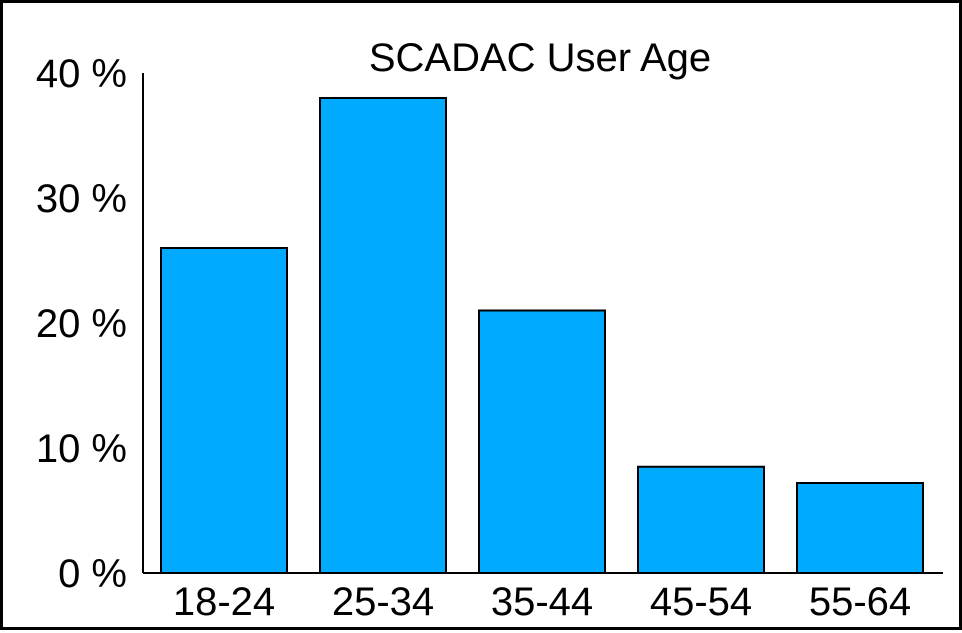 This screenshot has height=633, width=962. I want to click on x-tick-label: 45-54, so click(701, 602).